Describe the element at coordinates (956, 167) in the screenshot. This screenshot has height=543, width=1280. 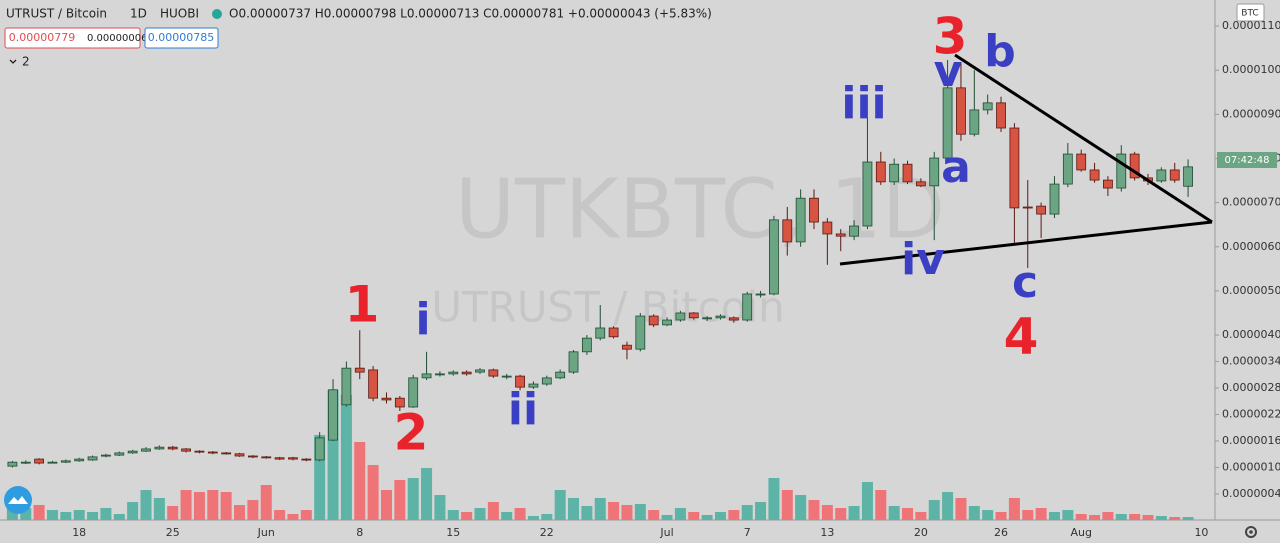
I see `wave-label: a` at that location.